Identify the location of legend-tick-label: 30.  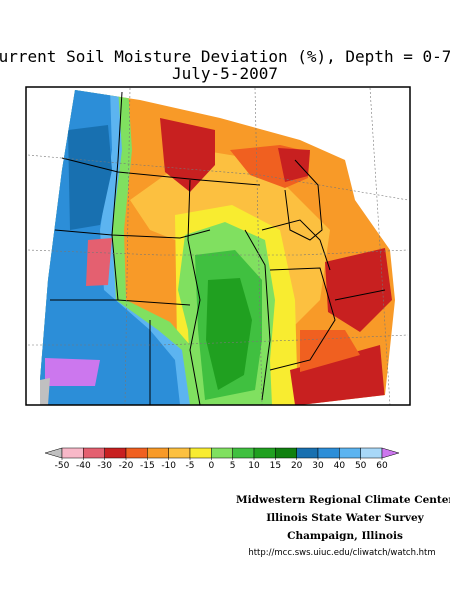
(318, 466).